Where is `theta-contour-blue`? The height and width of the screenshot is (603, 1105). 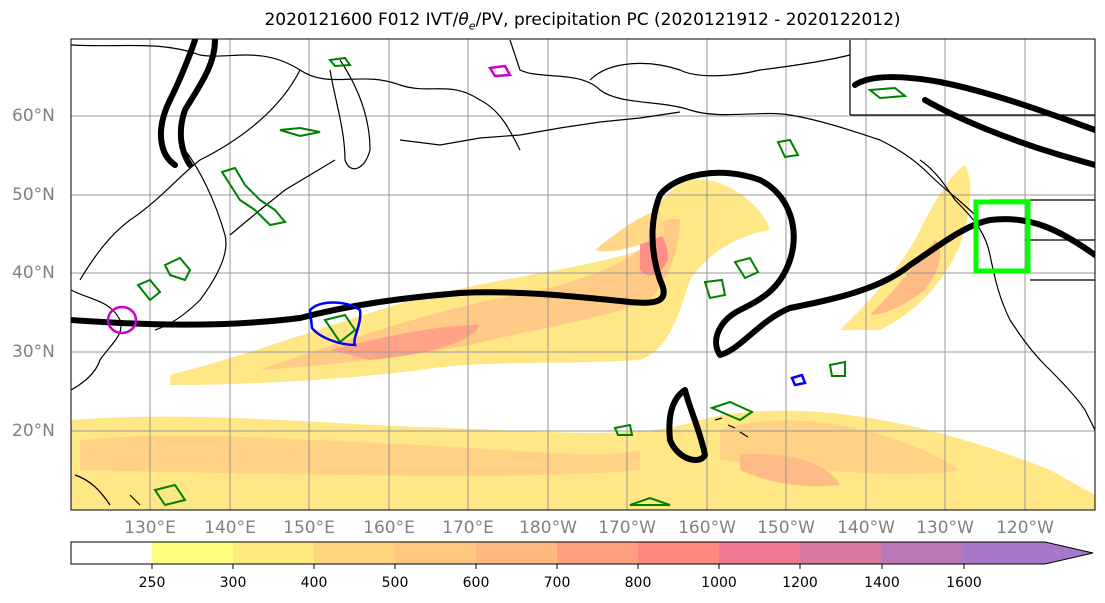 theta-contour-blue is located at coordinates (335, 324).